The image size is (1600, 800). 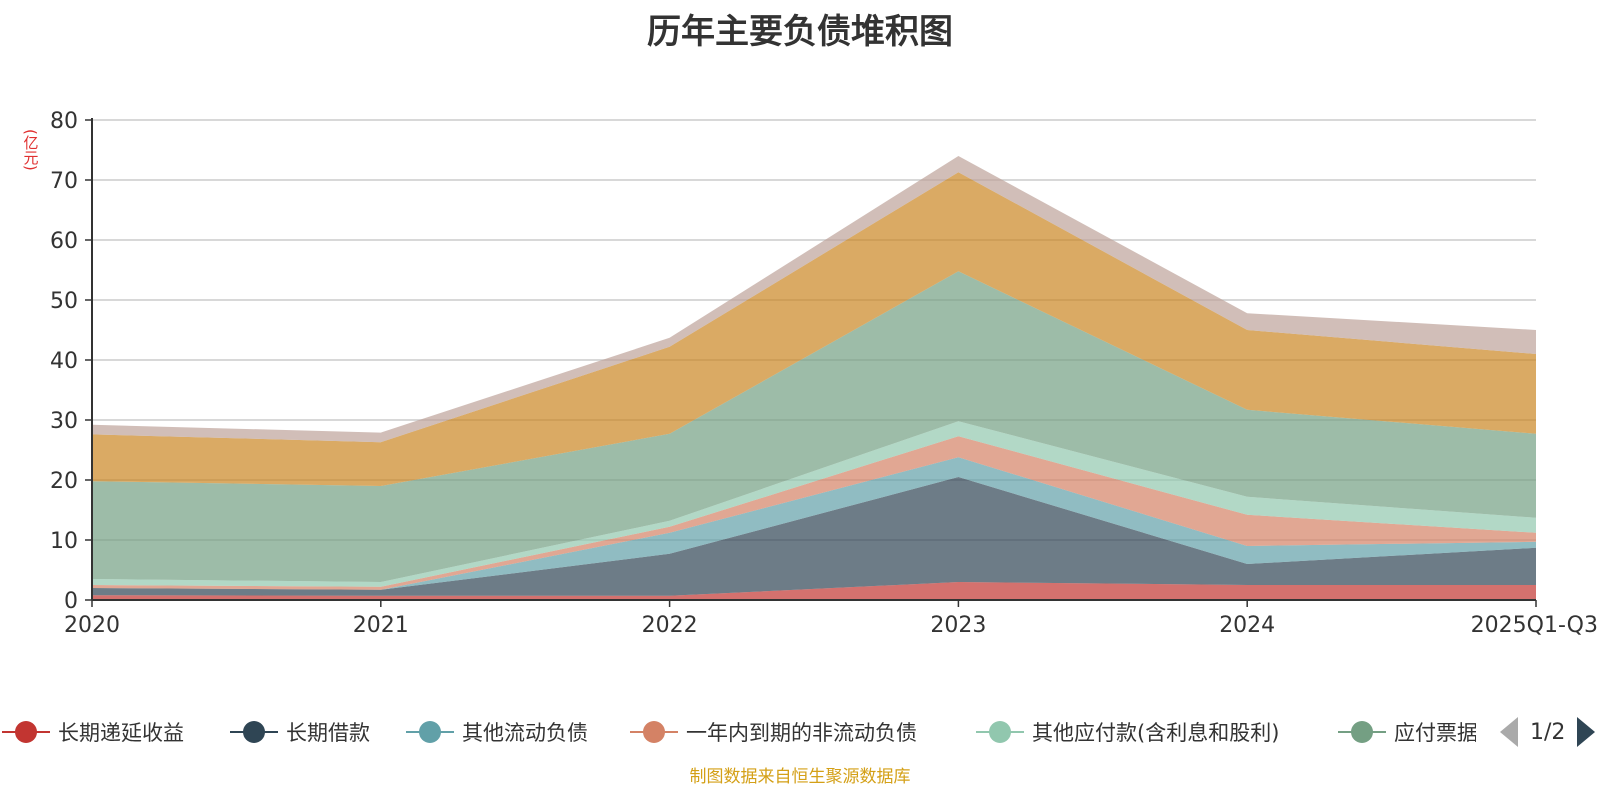 What do you see at coordinates (800, 777) in the screenshot?
I see `source-note: 制图数据来自恒生聚源数据库` at bounding box center [800, 777].